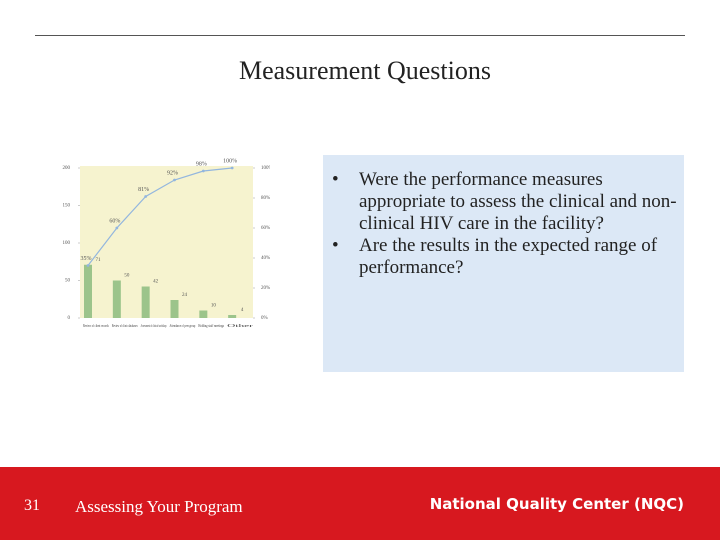 The width and height of the screenshot is (720, 540). Describe the element at coordinates (127, 276) in the screenshot. I see `bar-label: 50` at that location.